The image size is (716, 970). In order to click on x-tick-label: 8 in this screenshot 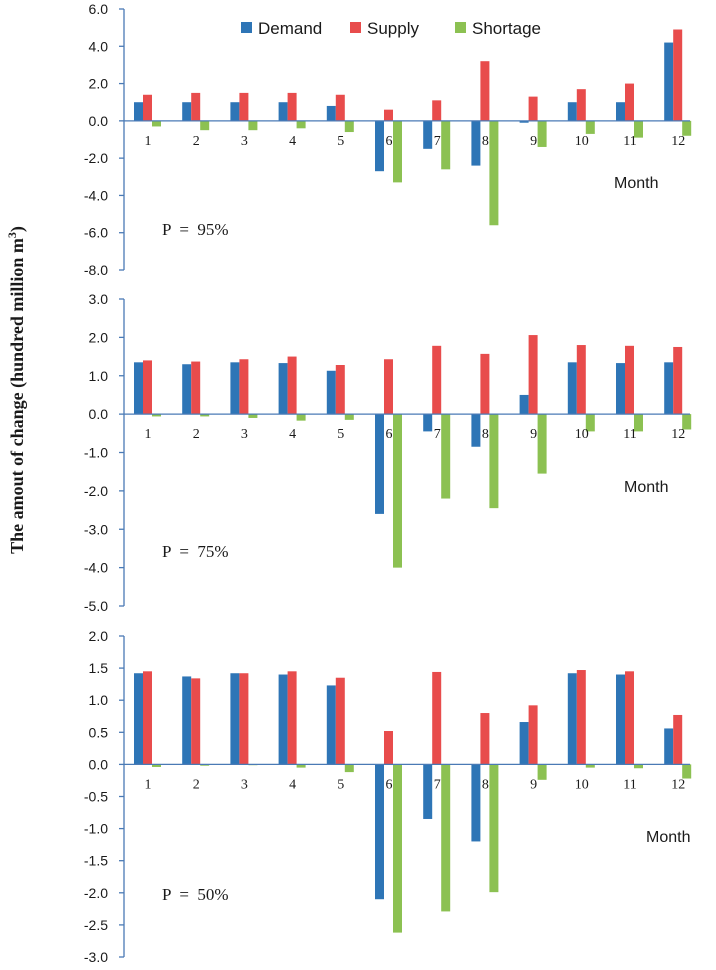, I will do `click(485, 784)`.